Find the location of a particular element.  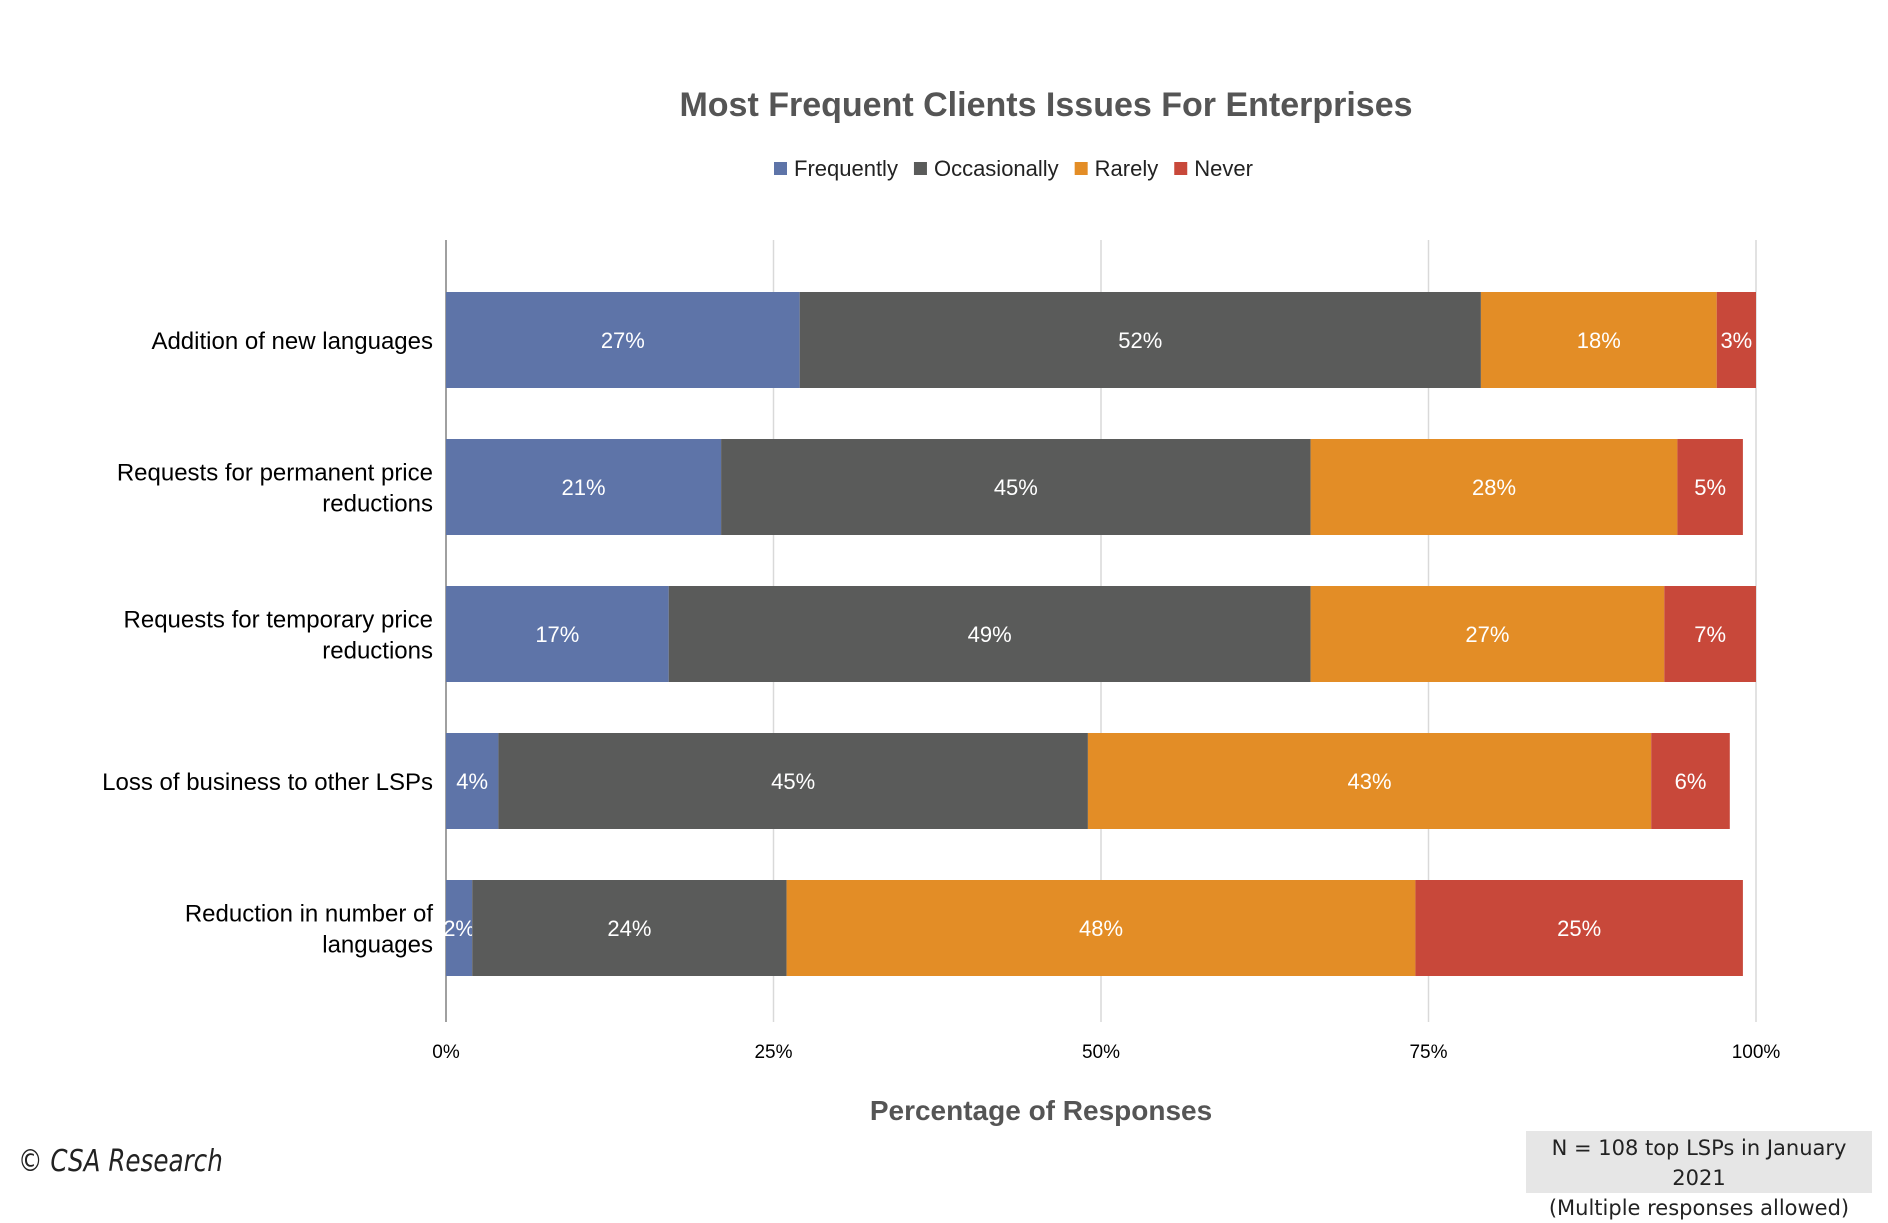

data-label: 43% is located at coordinates (1370, 781).